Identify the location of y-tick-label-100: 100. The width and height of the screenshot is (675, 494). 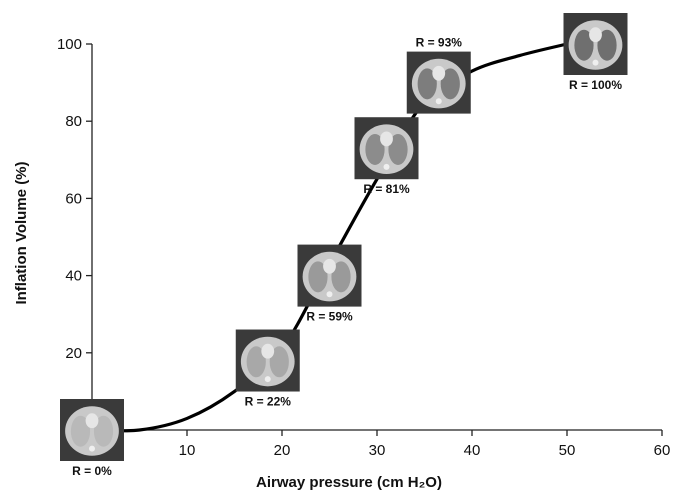
(69, 44).